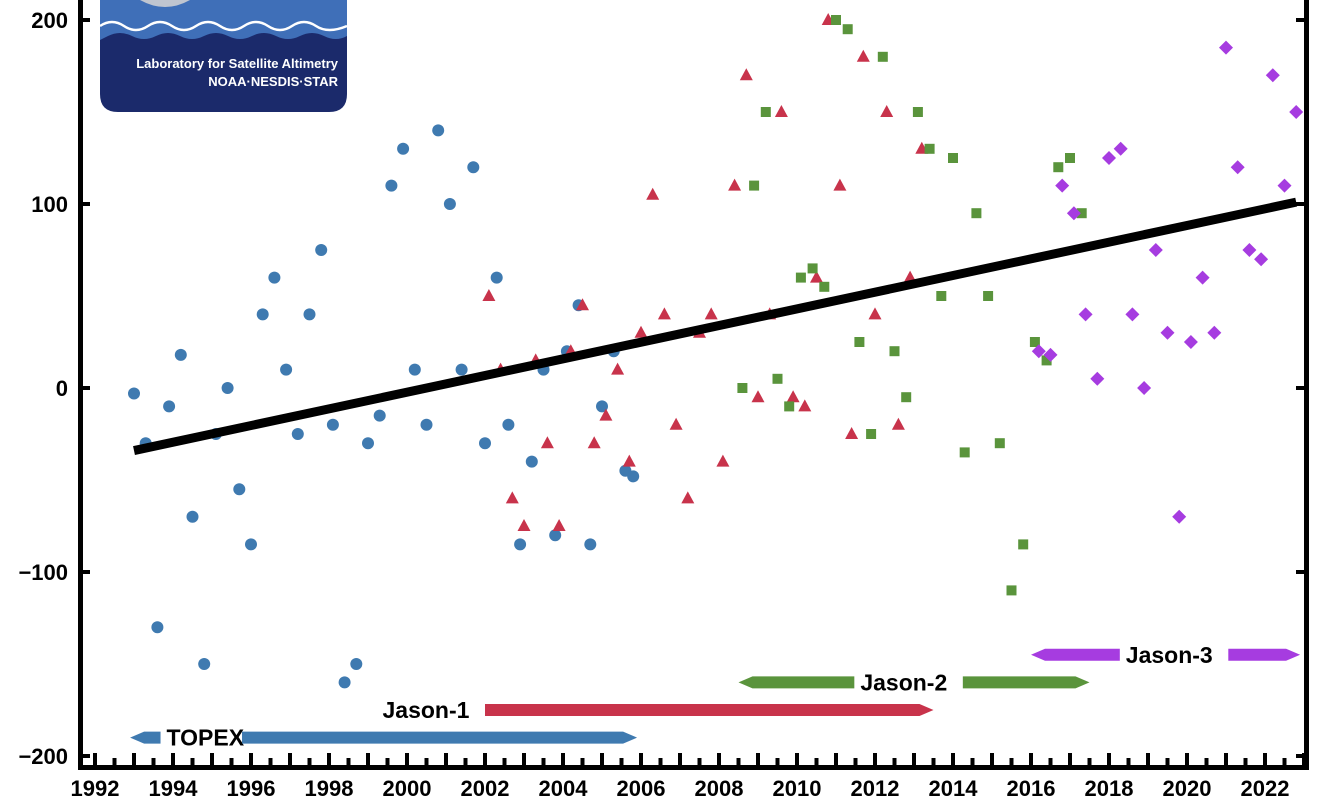  I want to click on x-tick-label: 2008, so click(719, 788).